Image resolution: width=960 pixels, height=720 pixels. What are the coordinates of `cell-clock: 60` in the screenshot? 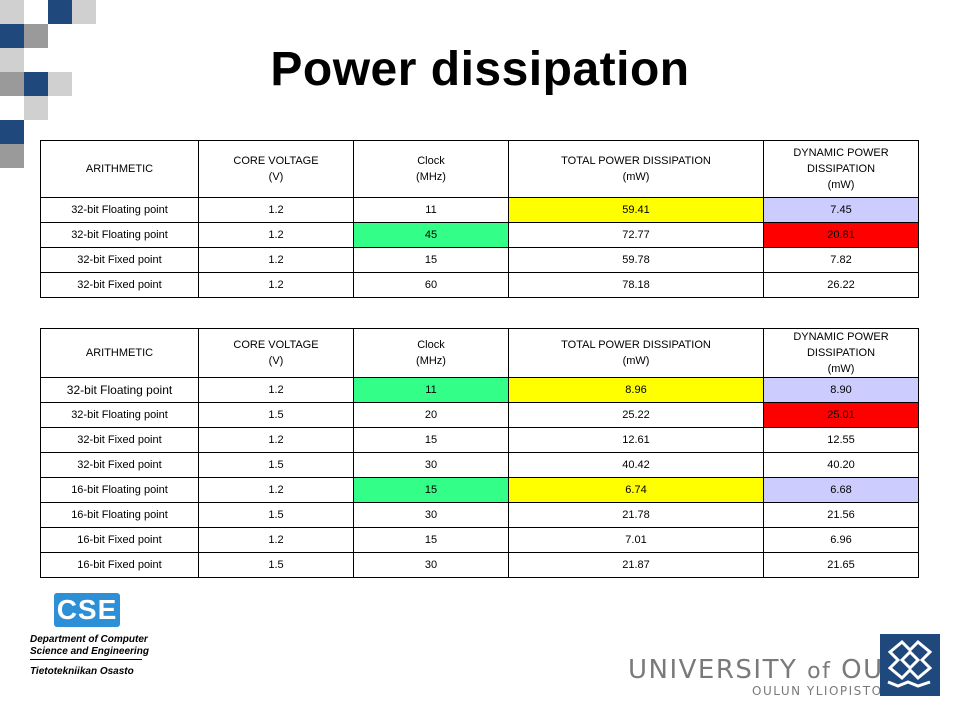 It's located at (431, 285).